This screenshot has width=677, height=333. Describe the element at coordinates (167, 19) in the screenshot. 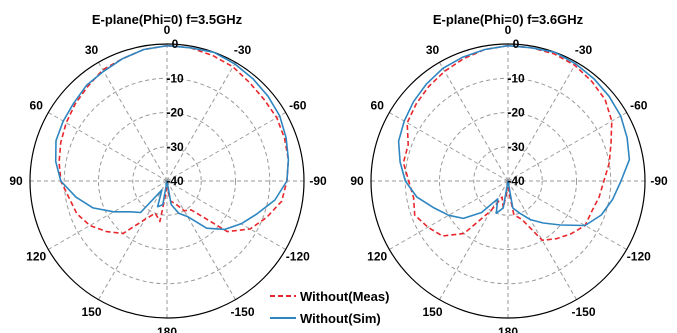

I see `plot-title: E-plane(Phi=0) f=3.5GHz` at that location.